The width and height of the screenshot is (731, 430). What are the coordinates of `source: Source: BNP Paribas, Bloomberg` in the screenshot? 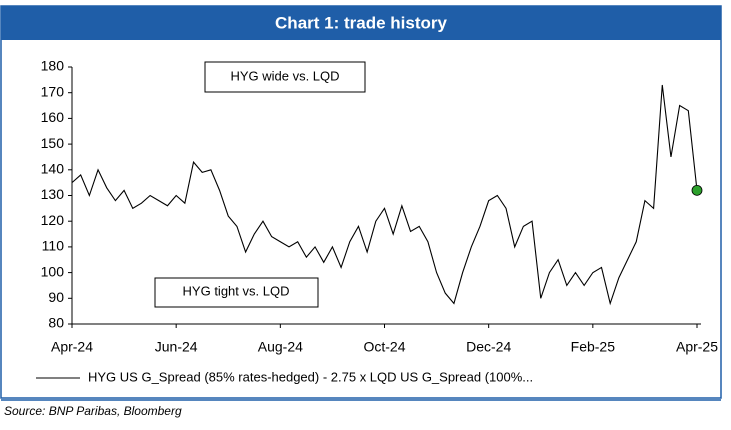 It's located at (93, 411).